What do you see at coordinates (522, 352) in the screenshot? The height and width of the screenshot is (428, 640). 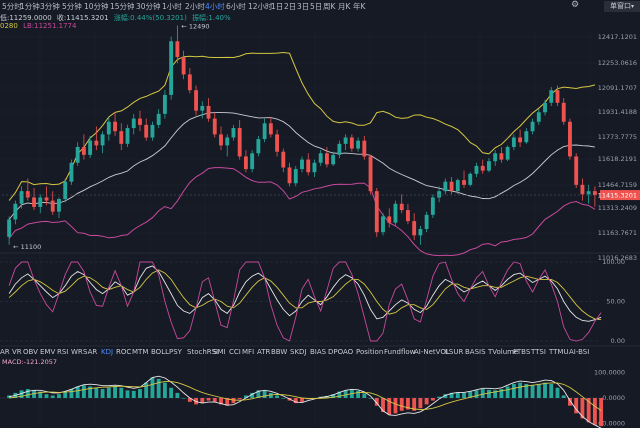 I see `indicator-tab-ftbs: FTBS` at bounding box center [522, 352].